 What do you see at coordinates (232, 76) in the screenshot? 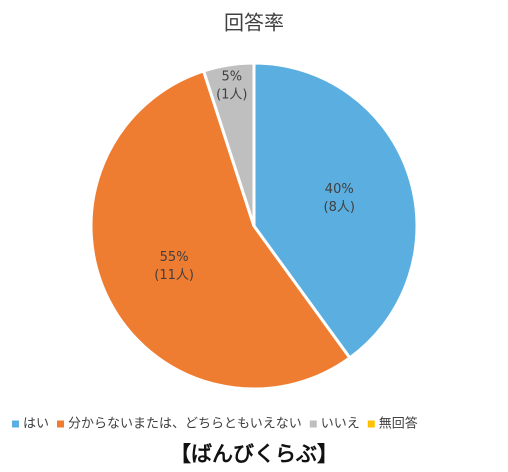
I see `data-label: 5%` at bounding box center [232, 76].